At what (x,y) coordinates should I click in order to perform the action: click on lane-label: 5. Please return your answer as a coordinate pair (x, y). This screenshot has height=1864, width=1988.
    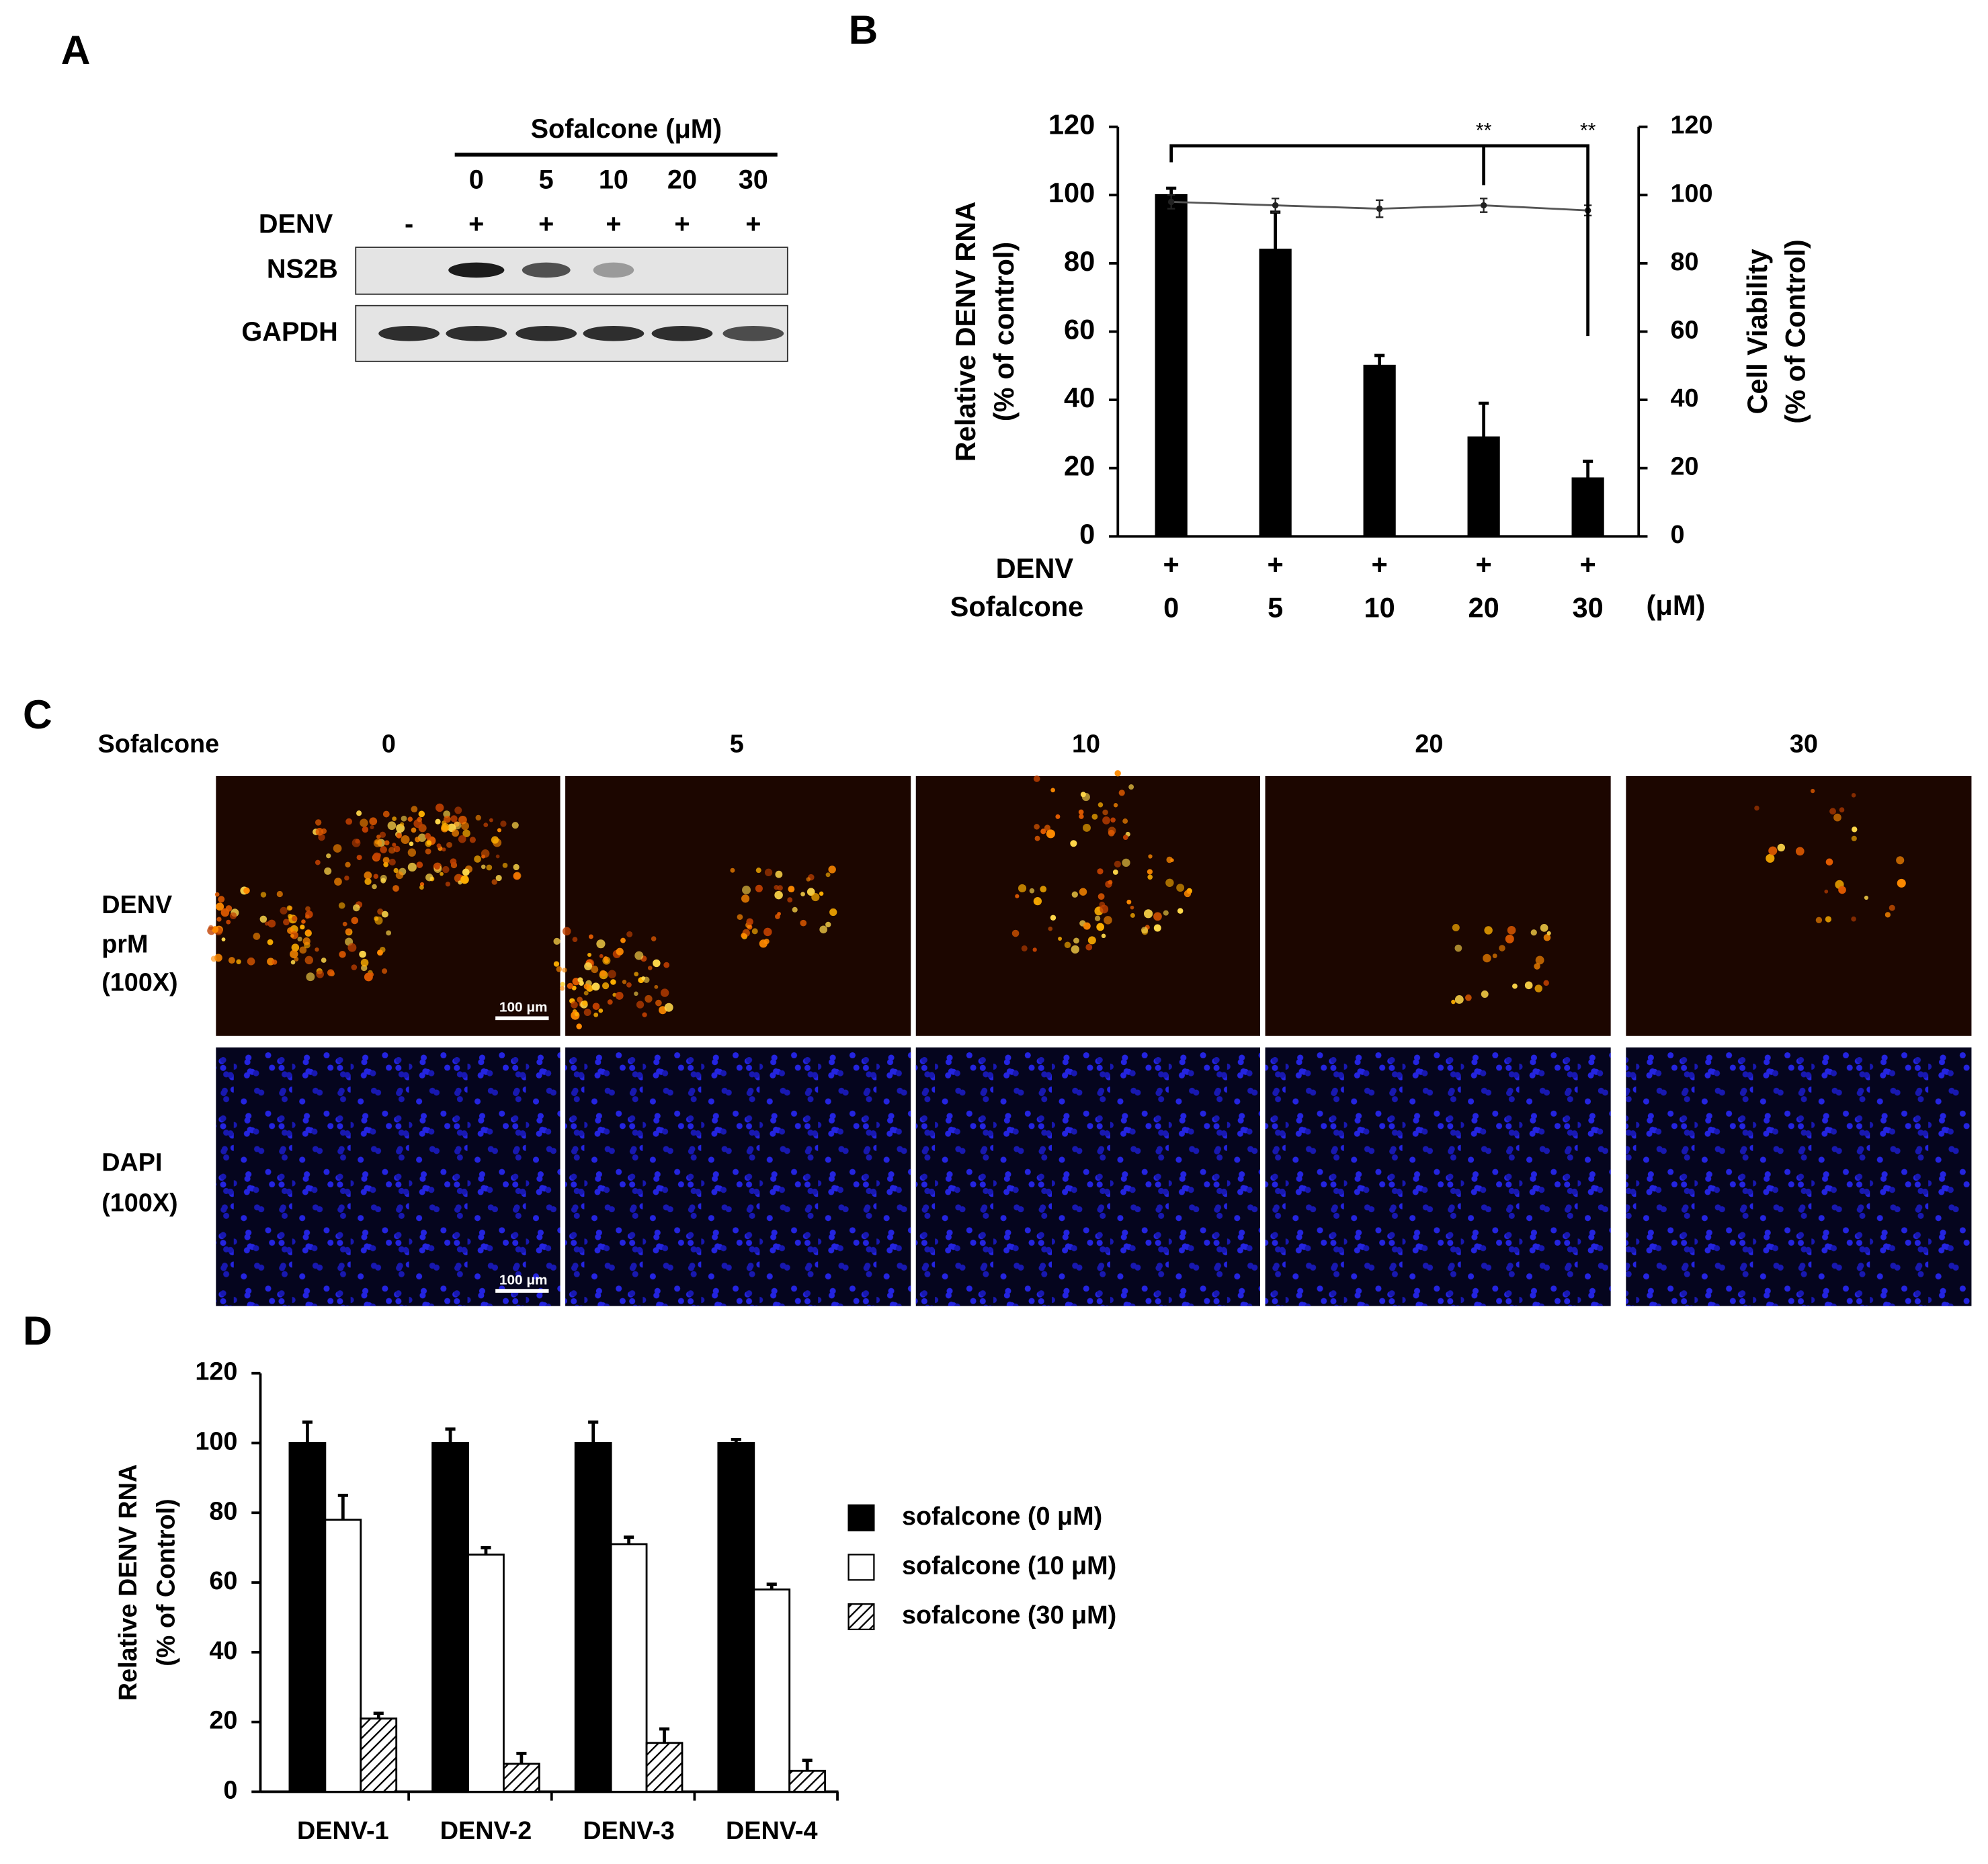
    Looking at the image, I should click on (546, 179).